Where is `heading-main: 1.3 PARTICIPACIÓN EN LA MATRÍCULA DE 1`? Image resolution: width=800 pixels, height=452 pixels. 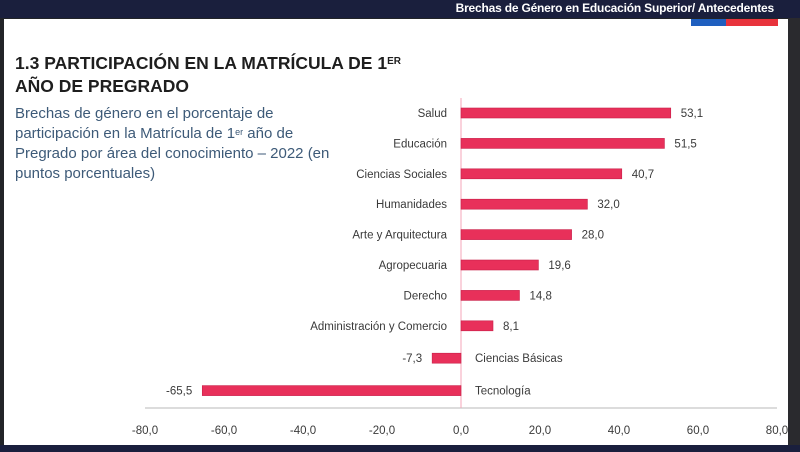
heading-main: 1.3 PARTICIPACIÓN EN LA MATRÍCULA DE 1 is located at coordinates (201, 63).